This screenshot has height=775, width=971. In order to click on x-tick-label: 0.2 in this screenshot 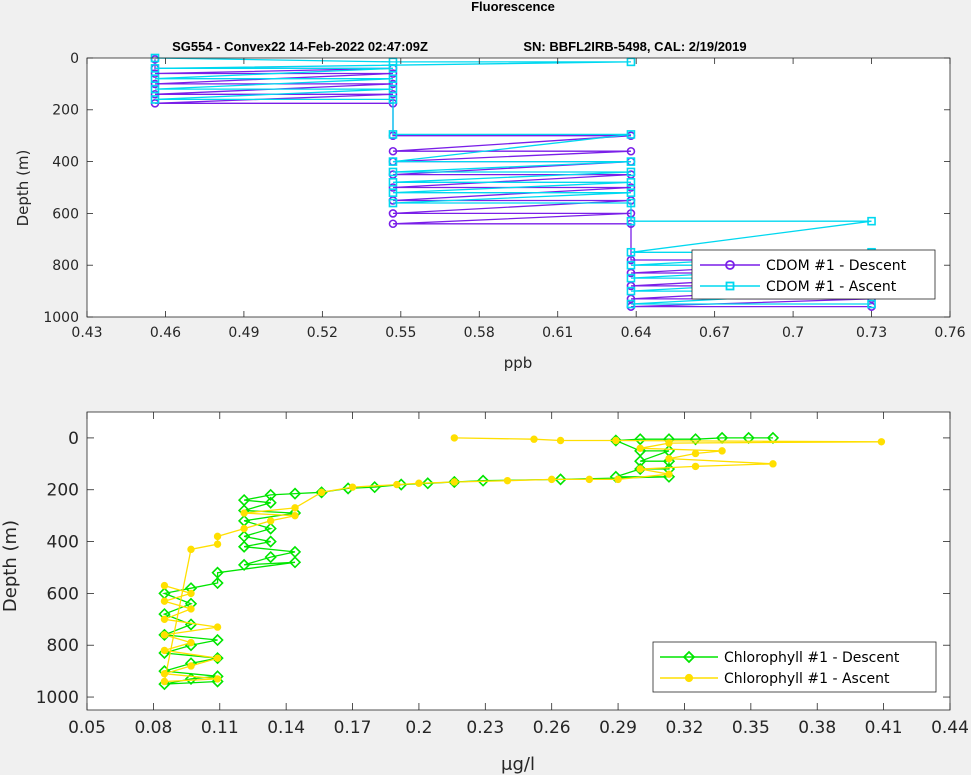, I will do `click(418, 728)`.